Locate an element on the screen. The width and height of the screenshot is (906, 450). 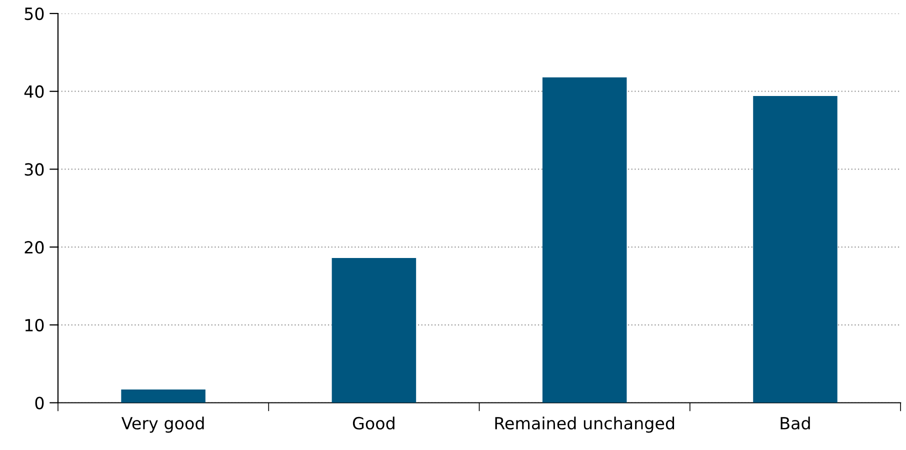
y-tick-label: 0 is located at coordinates (39, 403).